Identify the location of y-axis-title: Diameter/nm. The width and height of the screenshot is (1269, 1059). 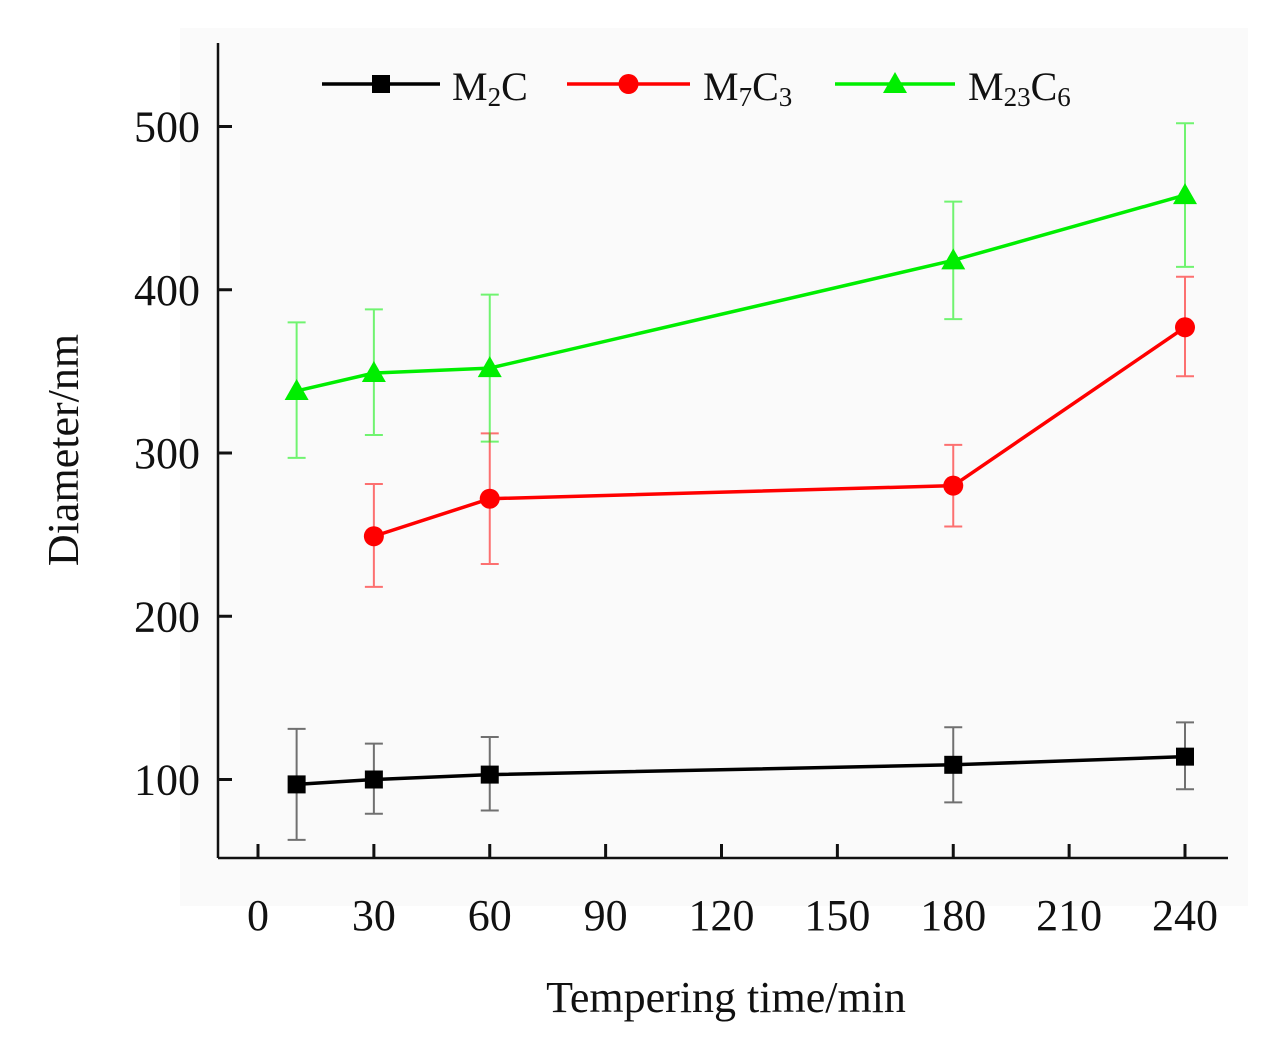
(63, 450).